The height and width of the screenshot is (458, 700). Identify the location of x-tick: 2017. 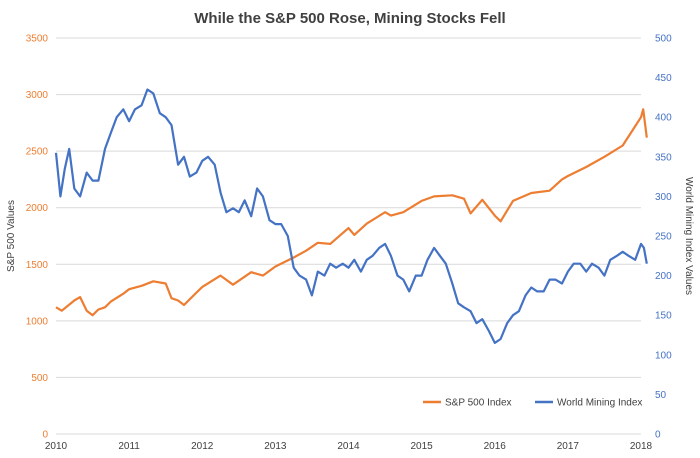
(568, 446).